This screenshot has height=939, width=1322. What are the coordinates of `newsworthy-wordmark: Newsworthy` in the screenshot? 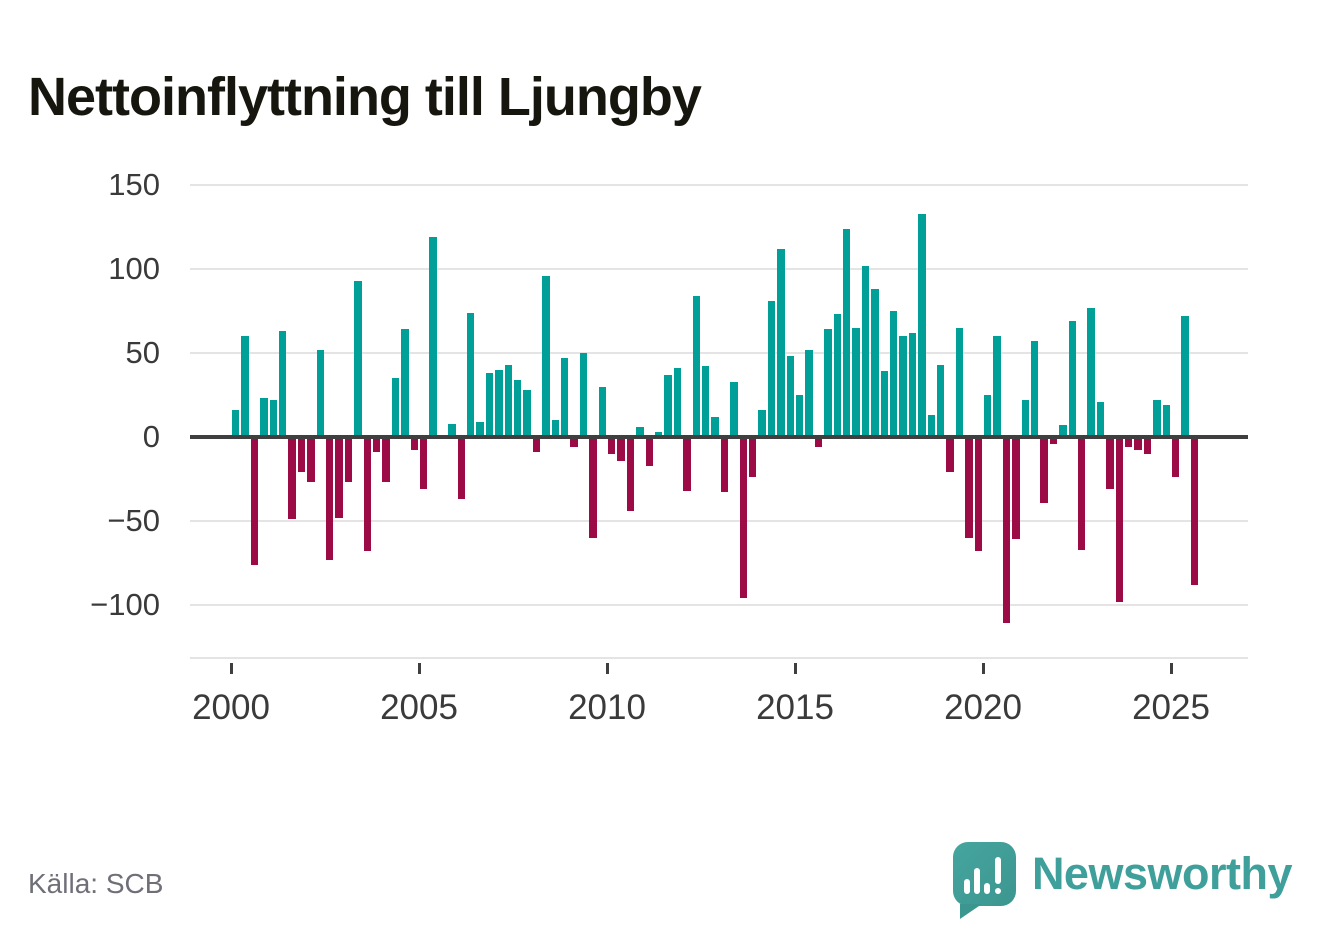 It's located at (1162, 873).